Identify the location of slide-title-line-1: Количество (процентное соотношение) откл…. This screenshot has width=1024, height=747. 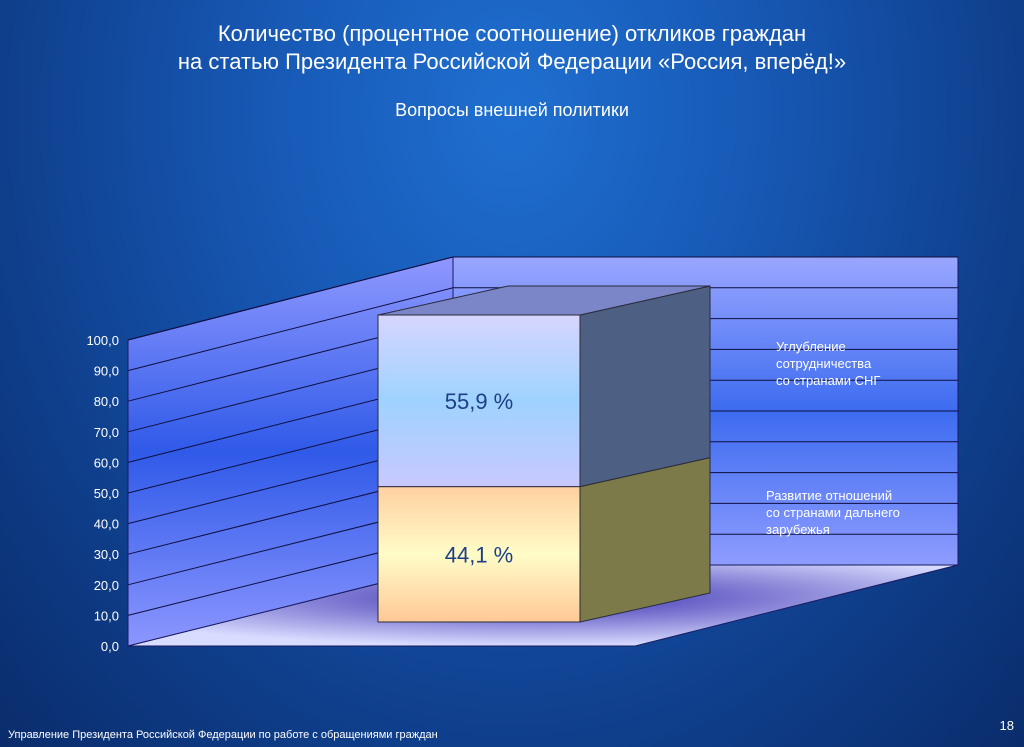
(512, 33).